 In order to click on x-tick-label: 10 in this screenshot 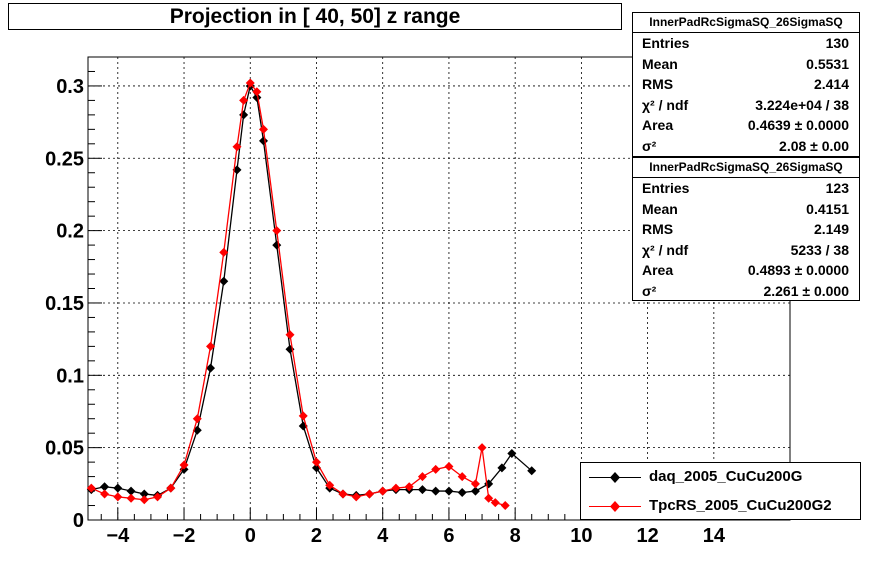, I will do `click(581, 536)`.